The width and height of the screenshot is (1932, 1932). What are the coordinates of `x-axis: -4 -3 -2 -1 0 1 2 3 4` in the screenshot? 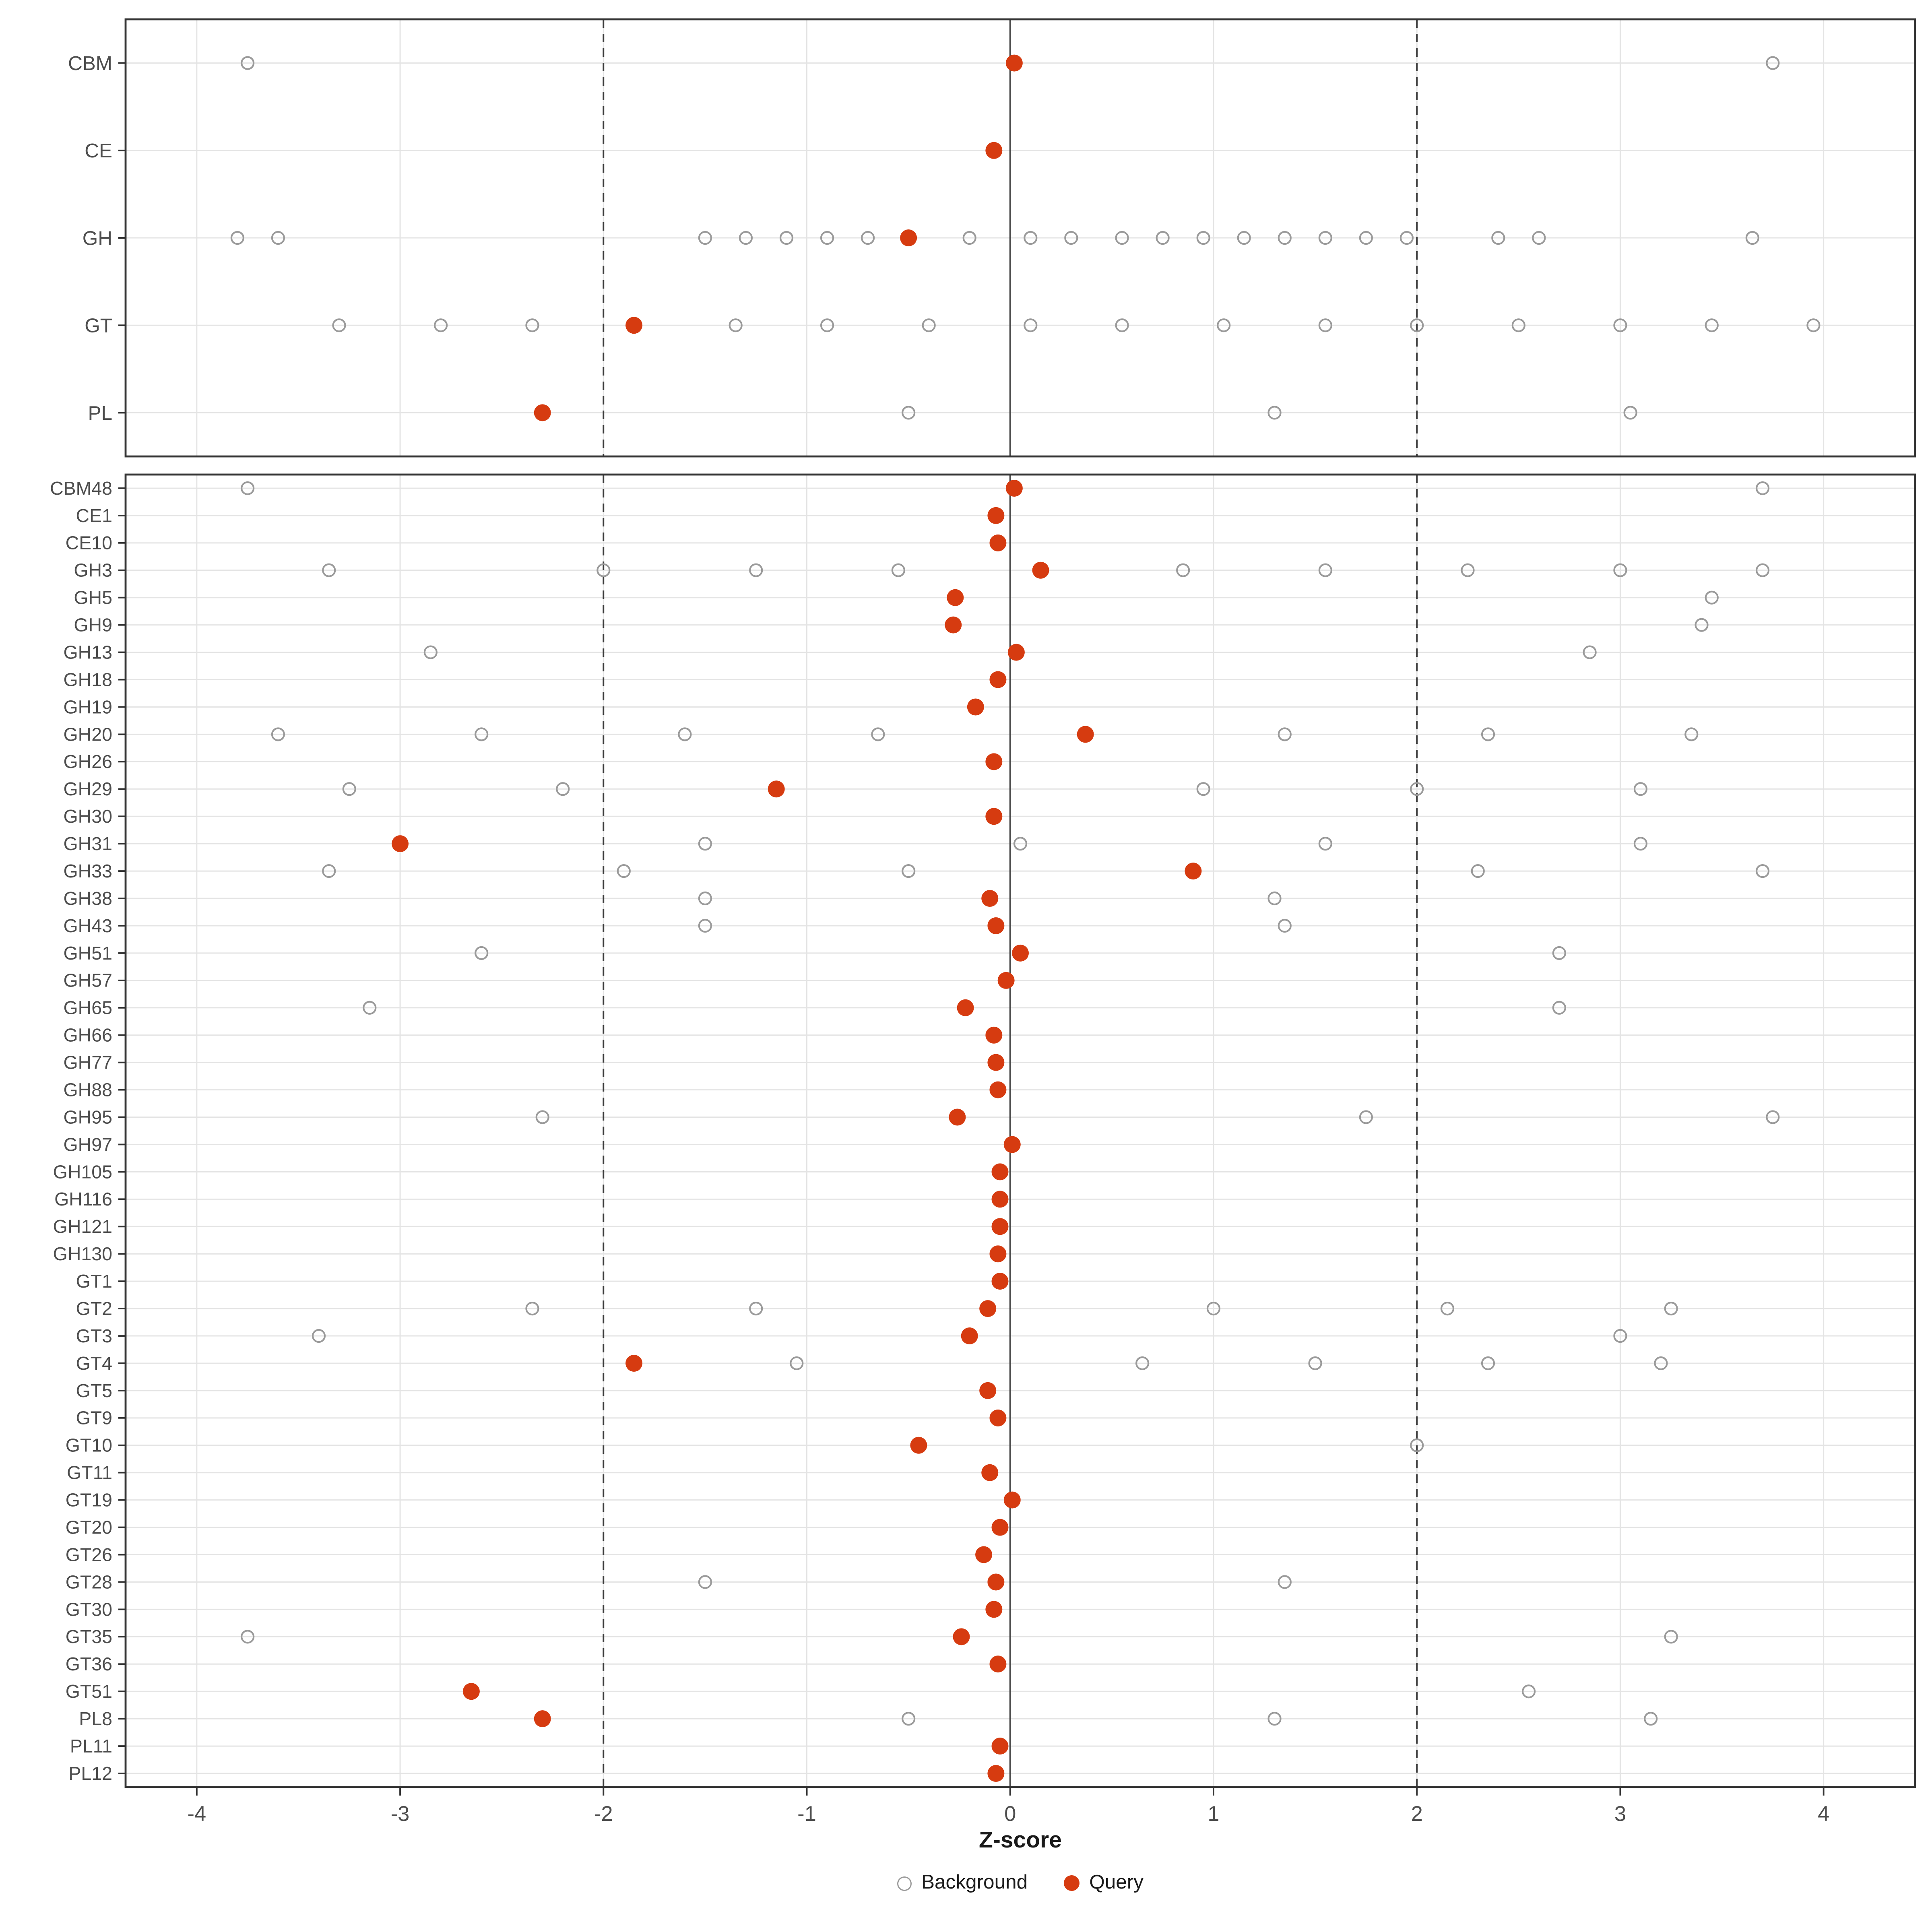 It's located at (1008, 1806).